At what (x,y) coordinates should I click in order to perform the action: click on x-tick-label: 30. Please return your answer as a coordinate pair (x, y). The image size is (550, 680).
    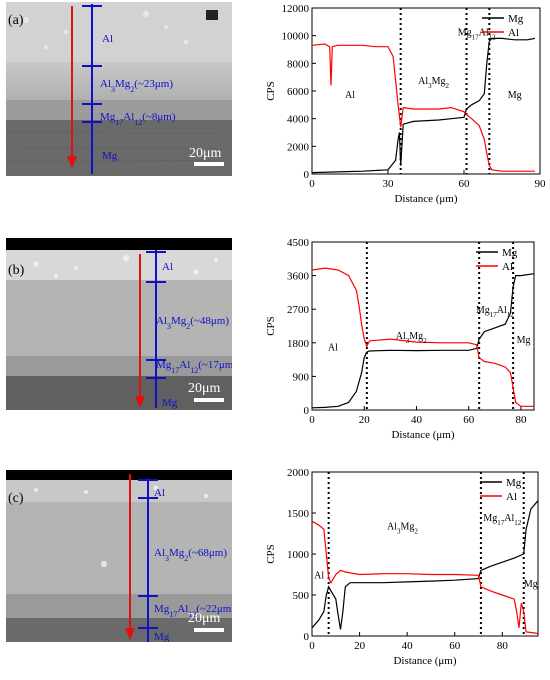
    Looking at the image, I should click on (389, 184).